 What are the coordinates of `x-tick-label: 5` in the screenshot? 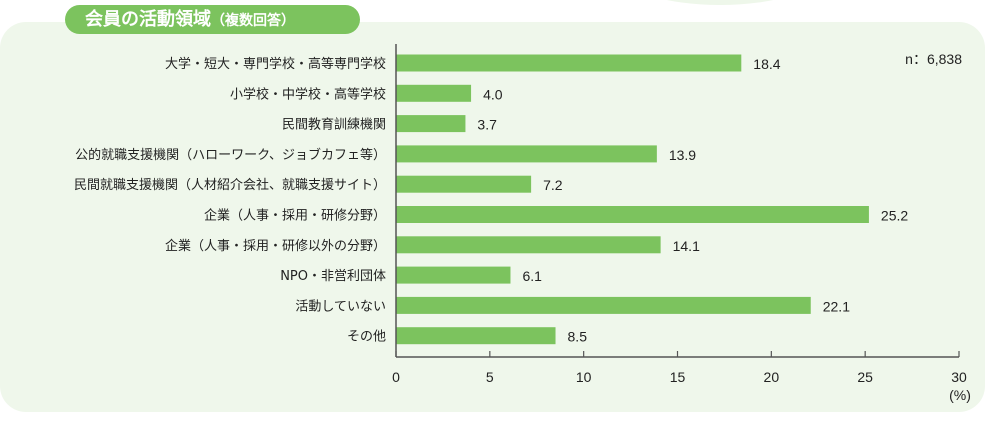 It's located at (490, 377).